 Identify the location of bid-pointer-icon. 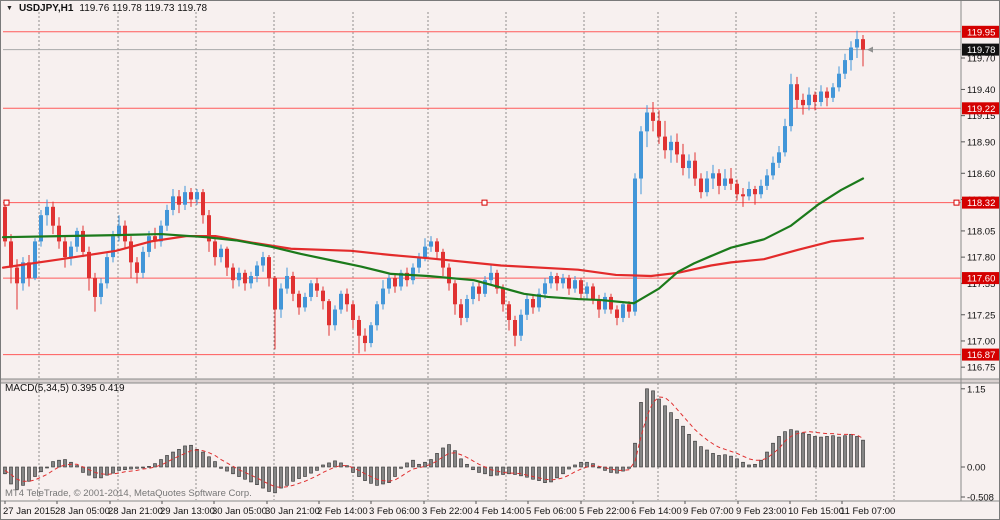
(870, 49).